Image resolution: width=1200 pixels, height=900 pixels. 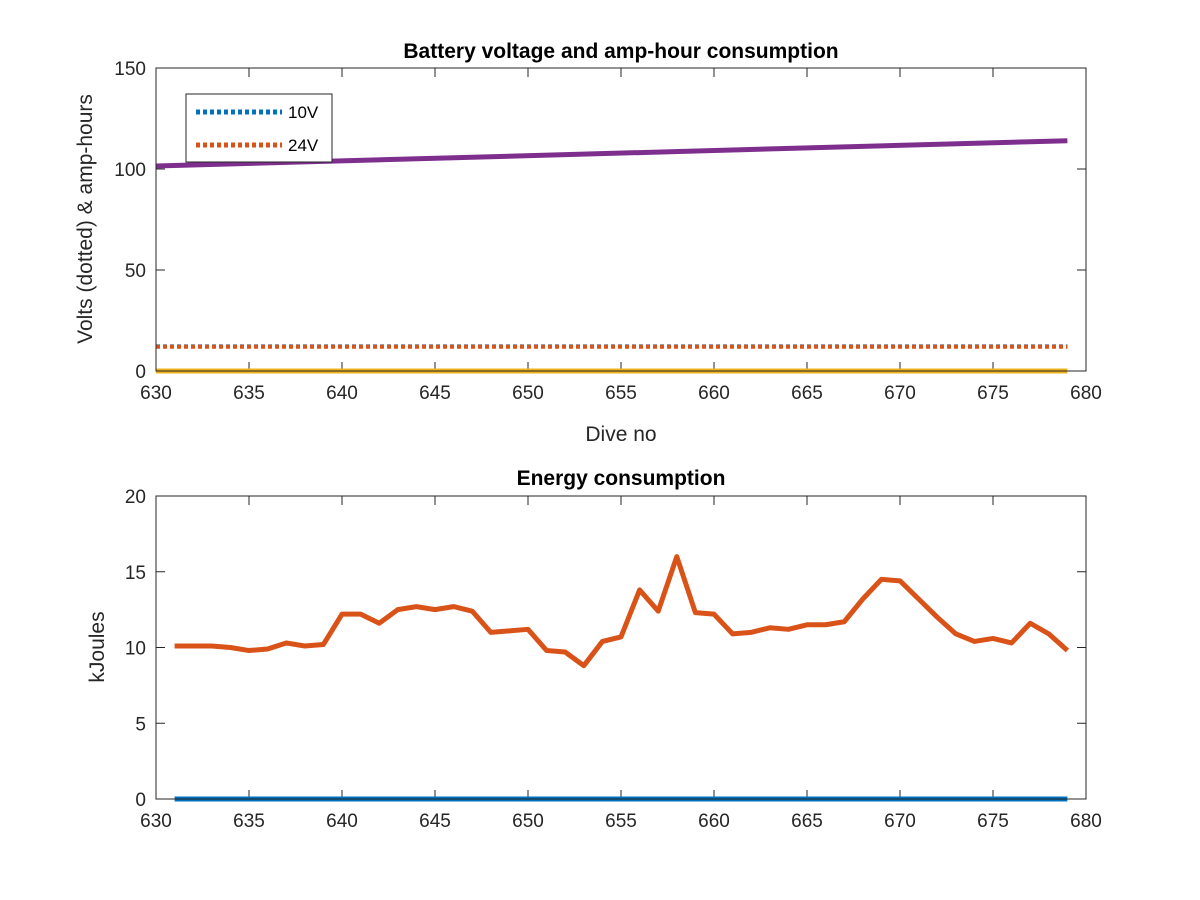 What do you see at coordinates (140, 724) in the screenshot?
I see `y-tick-label: 5` at bounding box center [140, 724].